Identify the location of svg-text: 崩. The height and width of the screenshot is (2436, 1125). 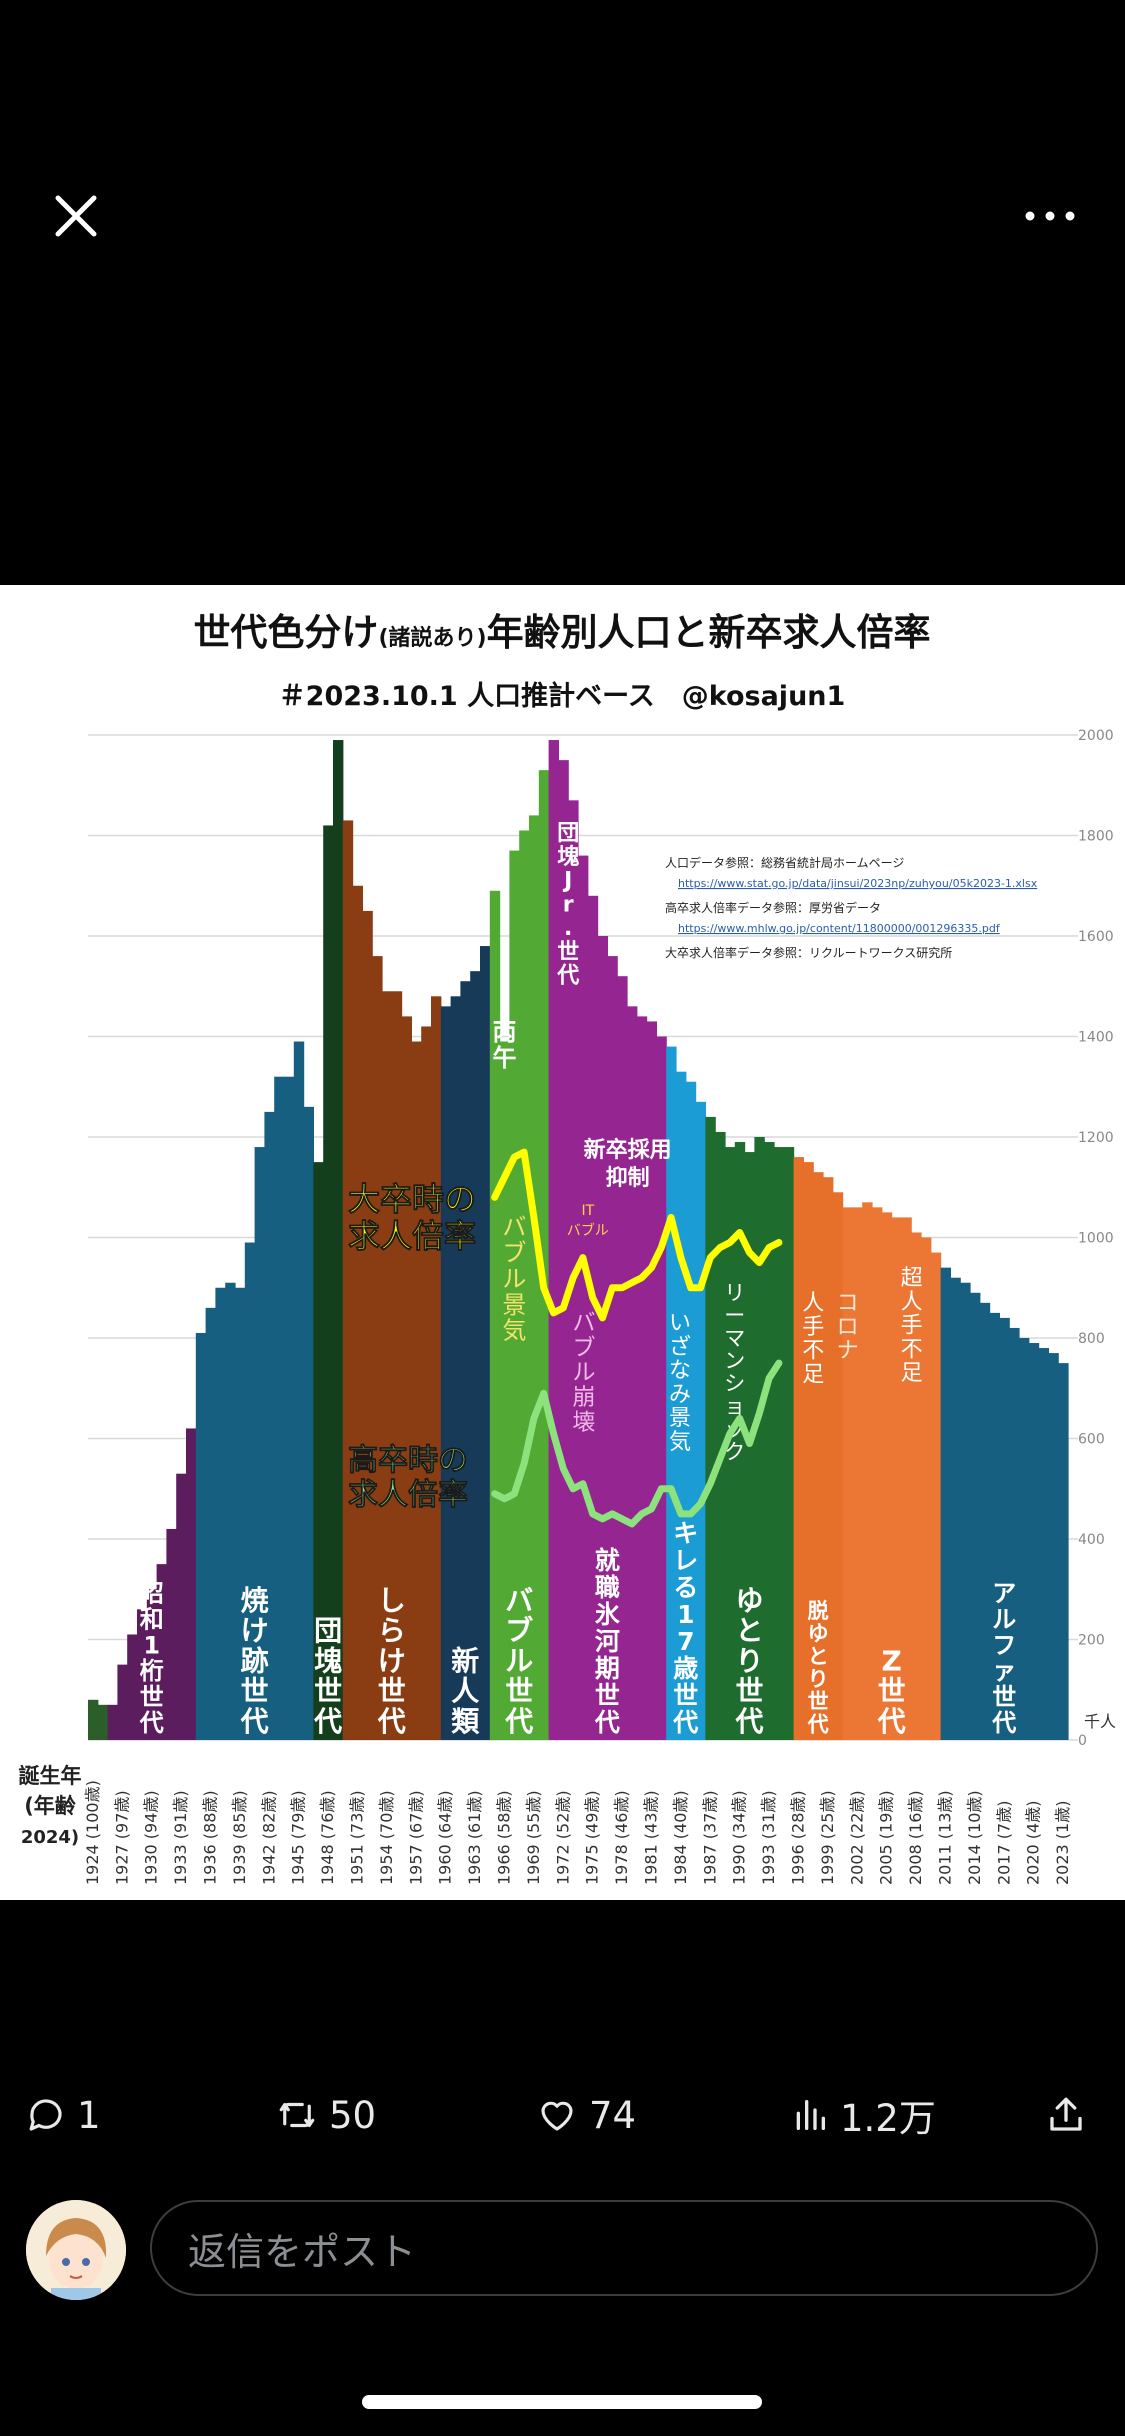
(584, 1398).